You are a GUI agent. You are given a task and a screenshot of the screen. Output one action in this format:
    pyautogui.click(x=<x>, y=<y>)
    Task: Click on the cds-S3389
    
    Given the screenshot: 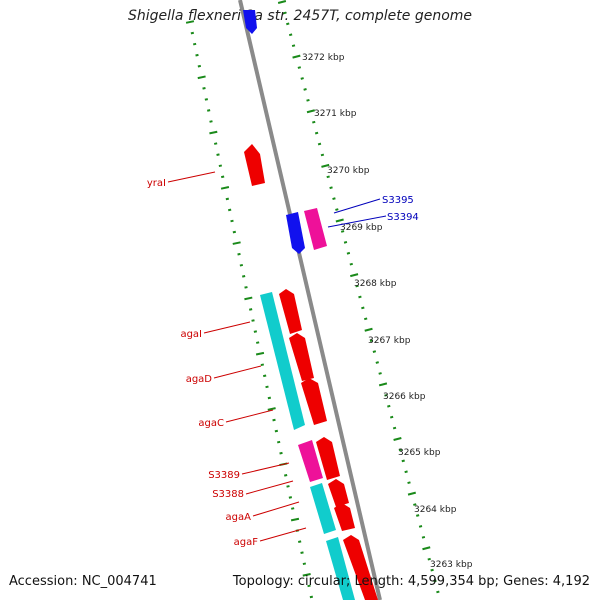 What is the action you would take?
    pyautogui.click(x=310, y=461)
    